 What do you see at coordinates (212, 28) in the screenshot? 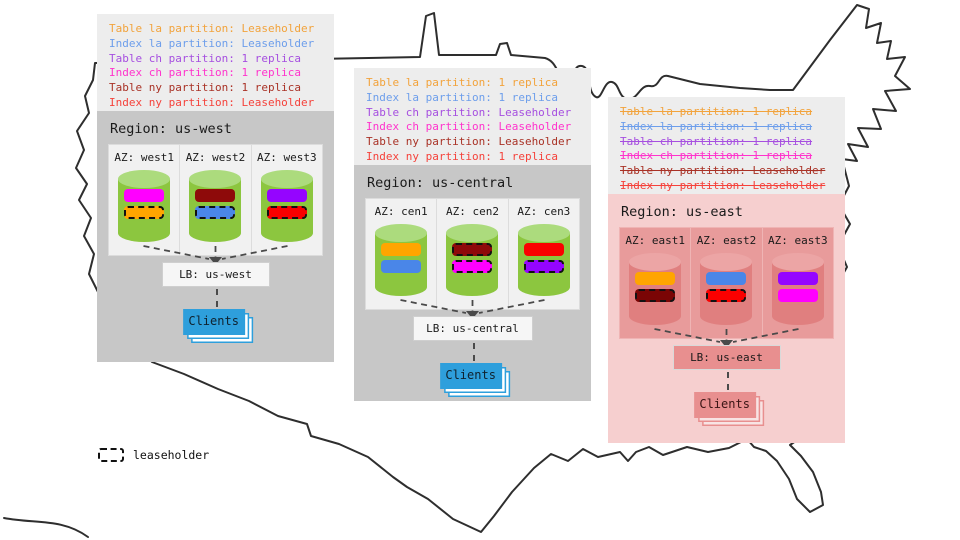
I see `annotation-text: Table la partition: Leaseholder` at bounding box center [212, 28].